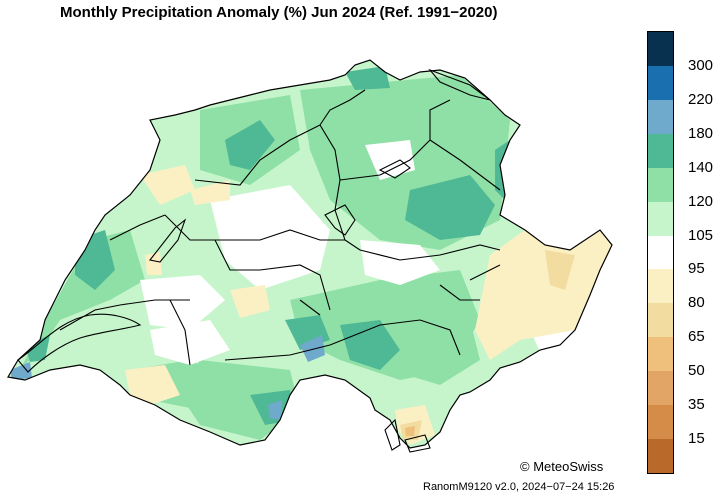 The height and width of the screenshot is (499, 725). Describe the element at coordinates (410, 431) in the screenshot. I see `anomaly-50-65-zones` at that location.